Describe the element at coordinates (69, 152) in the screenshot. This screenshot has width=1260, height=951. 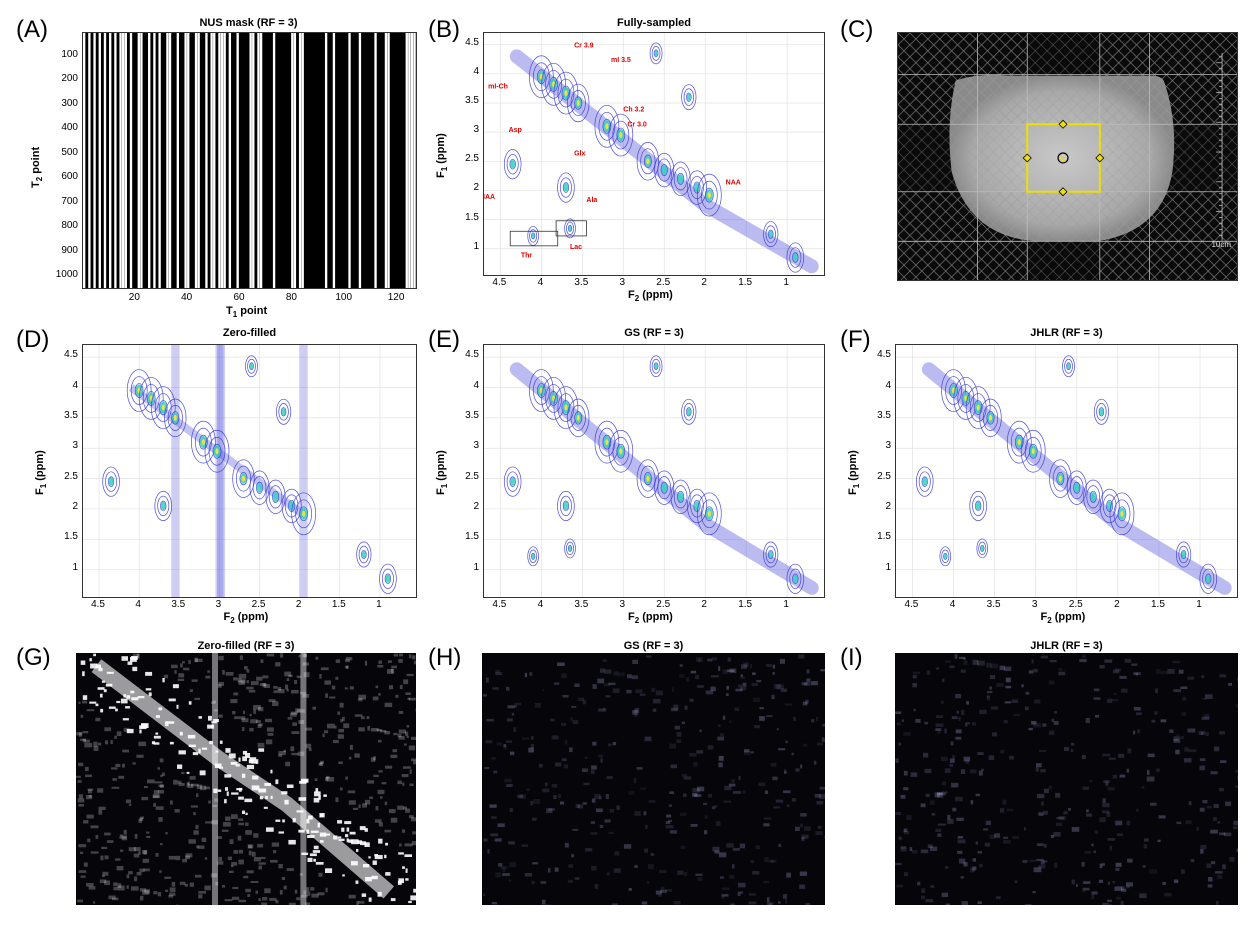
I see `y-tick-label: 500` at that location.